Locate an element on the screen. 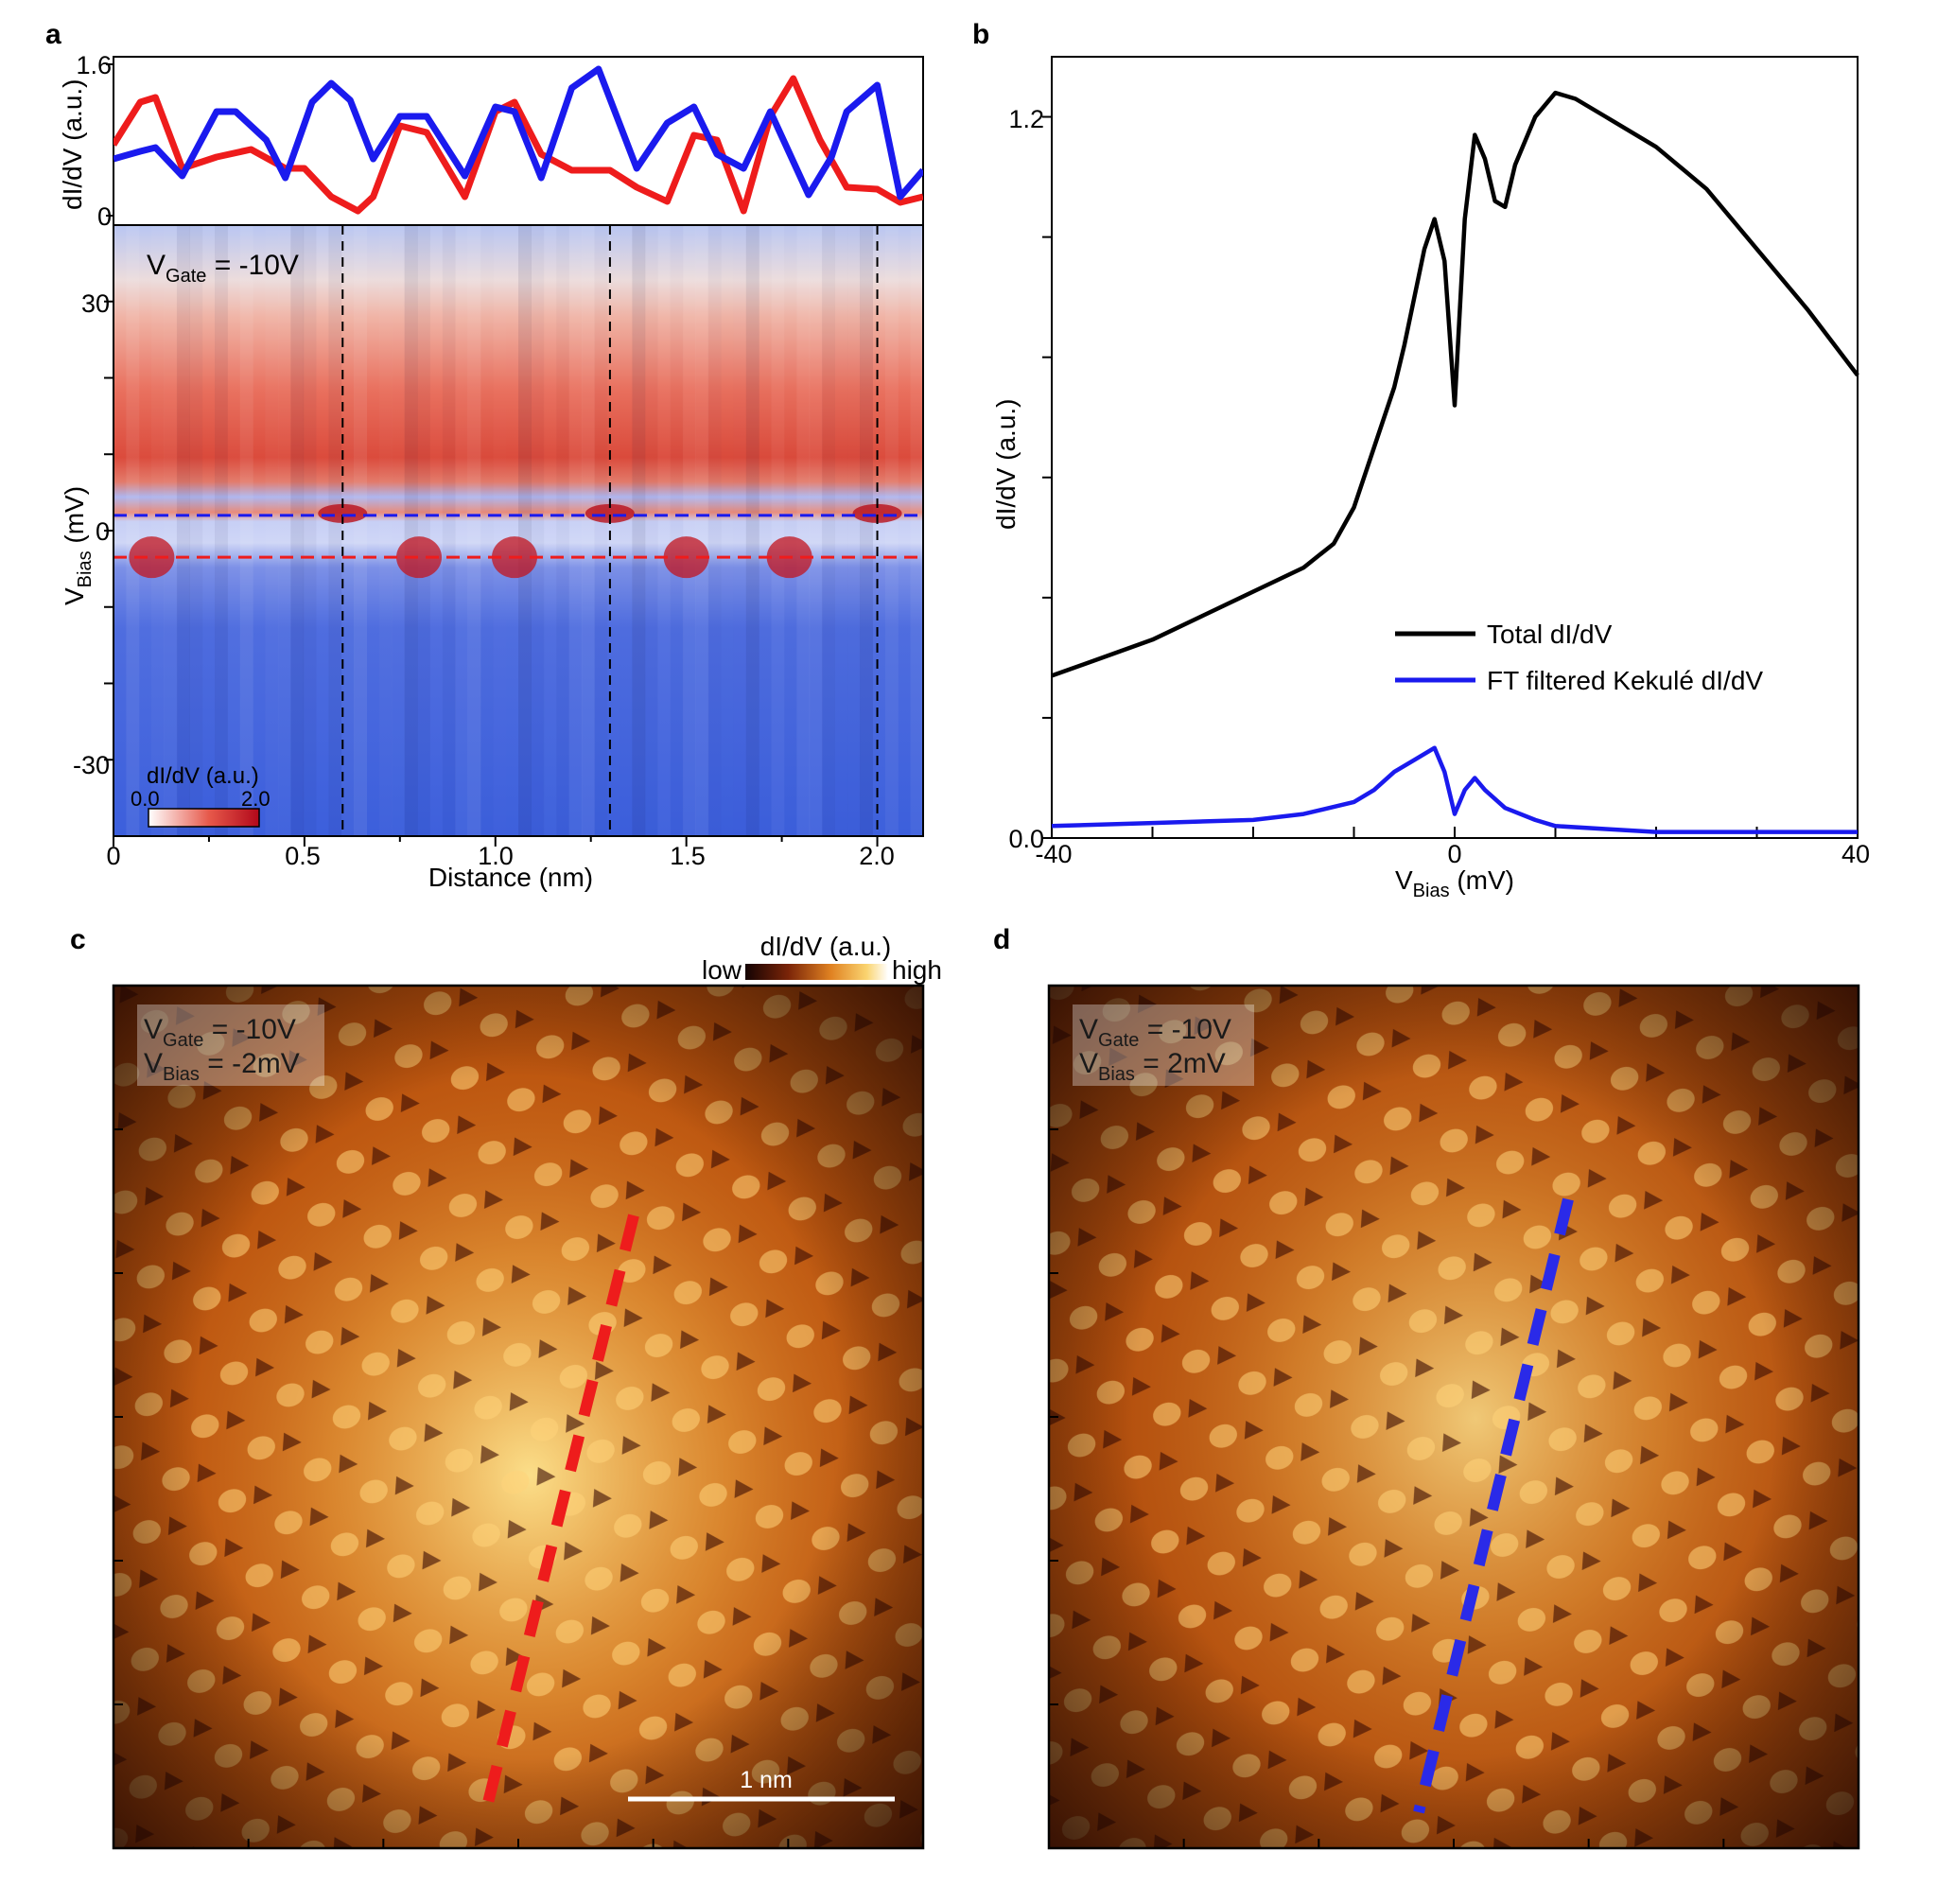 Image resolution: width=1955 pixels, height=1904 pixels. a-xtick-2.0: 2.0 is located at coordinates (877, 856).